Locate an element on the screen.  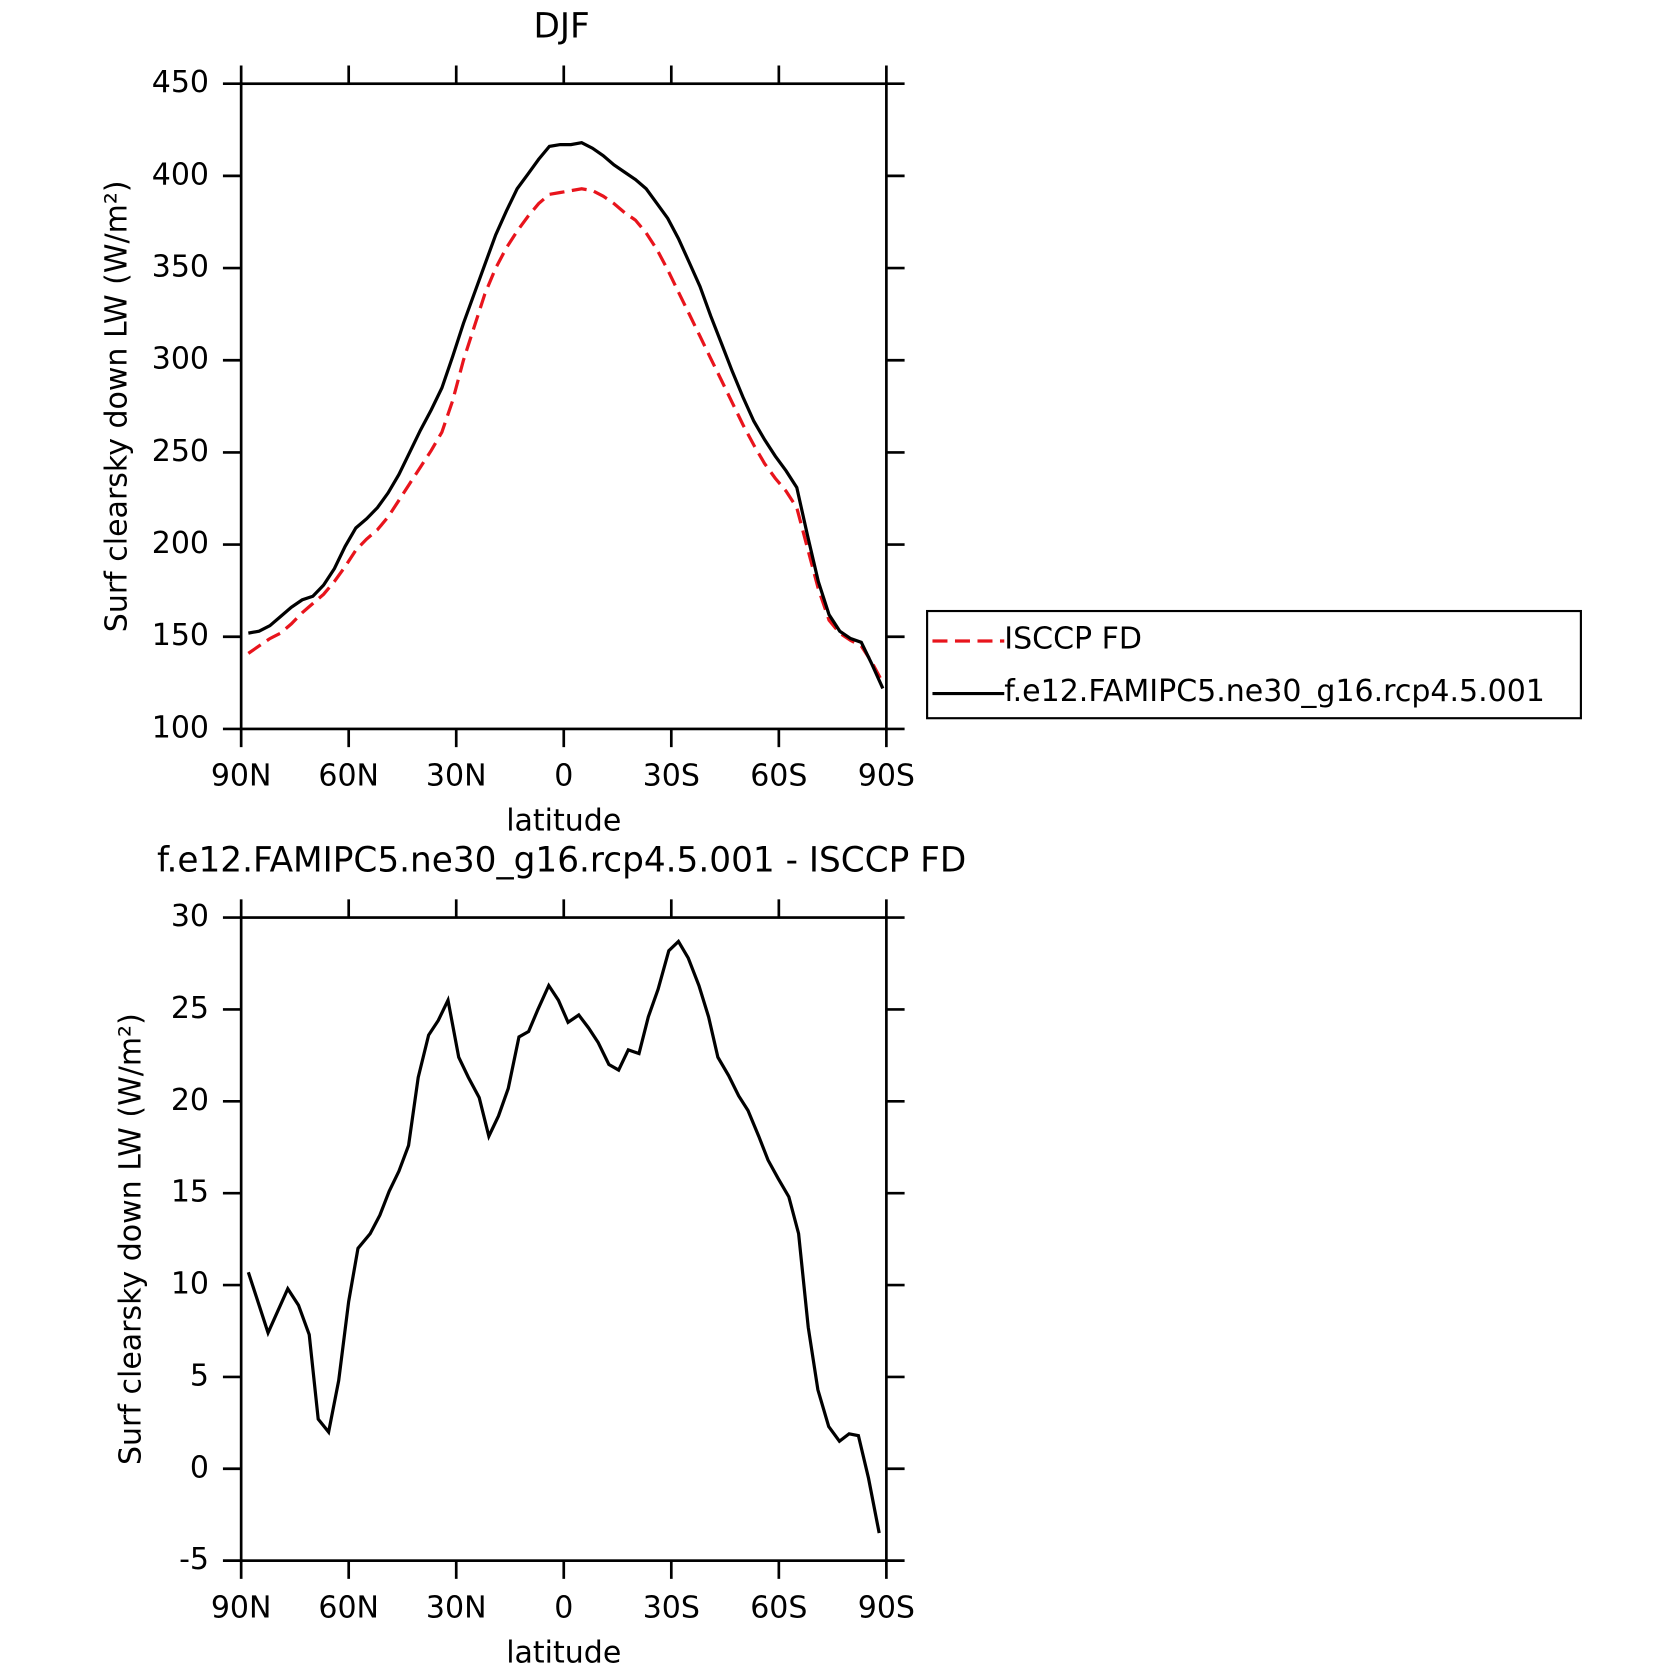
y-tick-label: 350 is located at coordinates (180, 267).